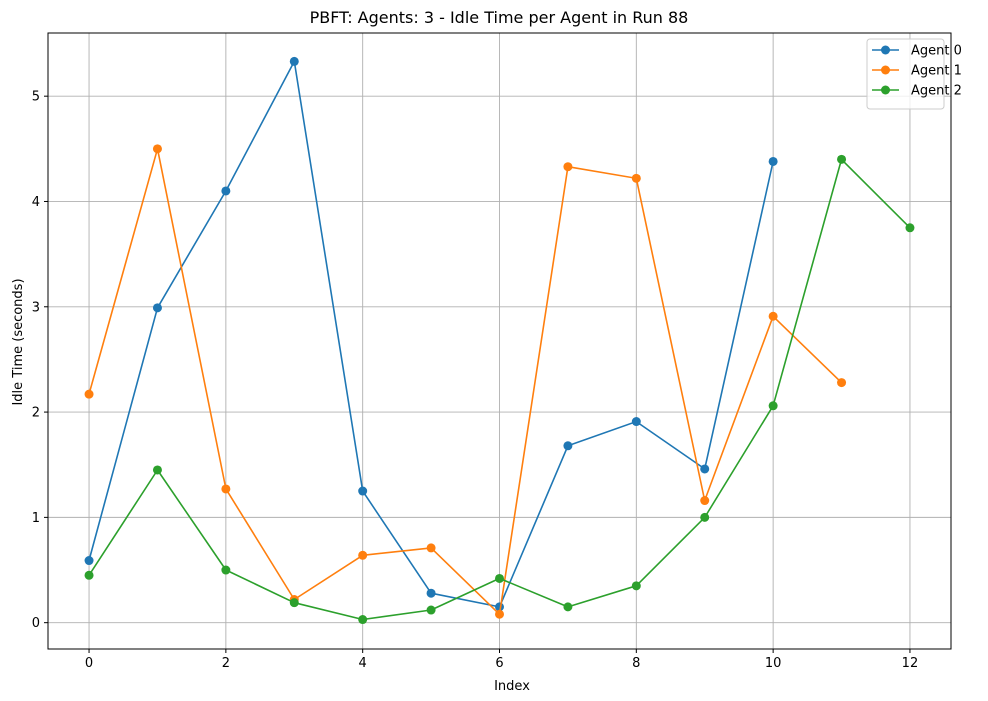 The height and width of the screenshot is (701, 988). Describe the element at coordinates (36, 518) in the screenshot. I see `y-tick-label: 1` at that location.